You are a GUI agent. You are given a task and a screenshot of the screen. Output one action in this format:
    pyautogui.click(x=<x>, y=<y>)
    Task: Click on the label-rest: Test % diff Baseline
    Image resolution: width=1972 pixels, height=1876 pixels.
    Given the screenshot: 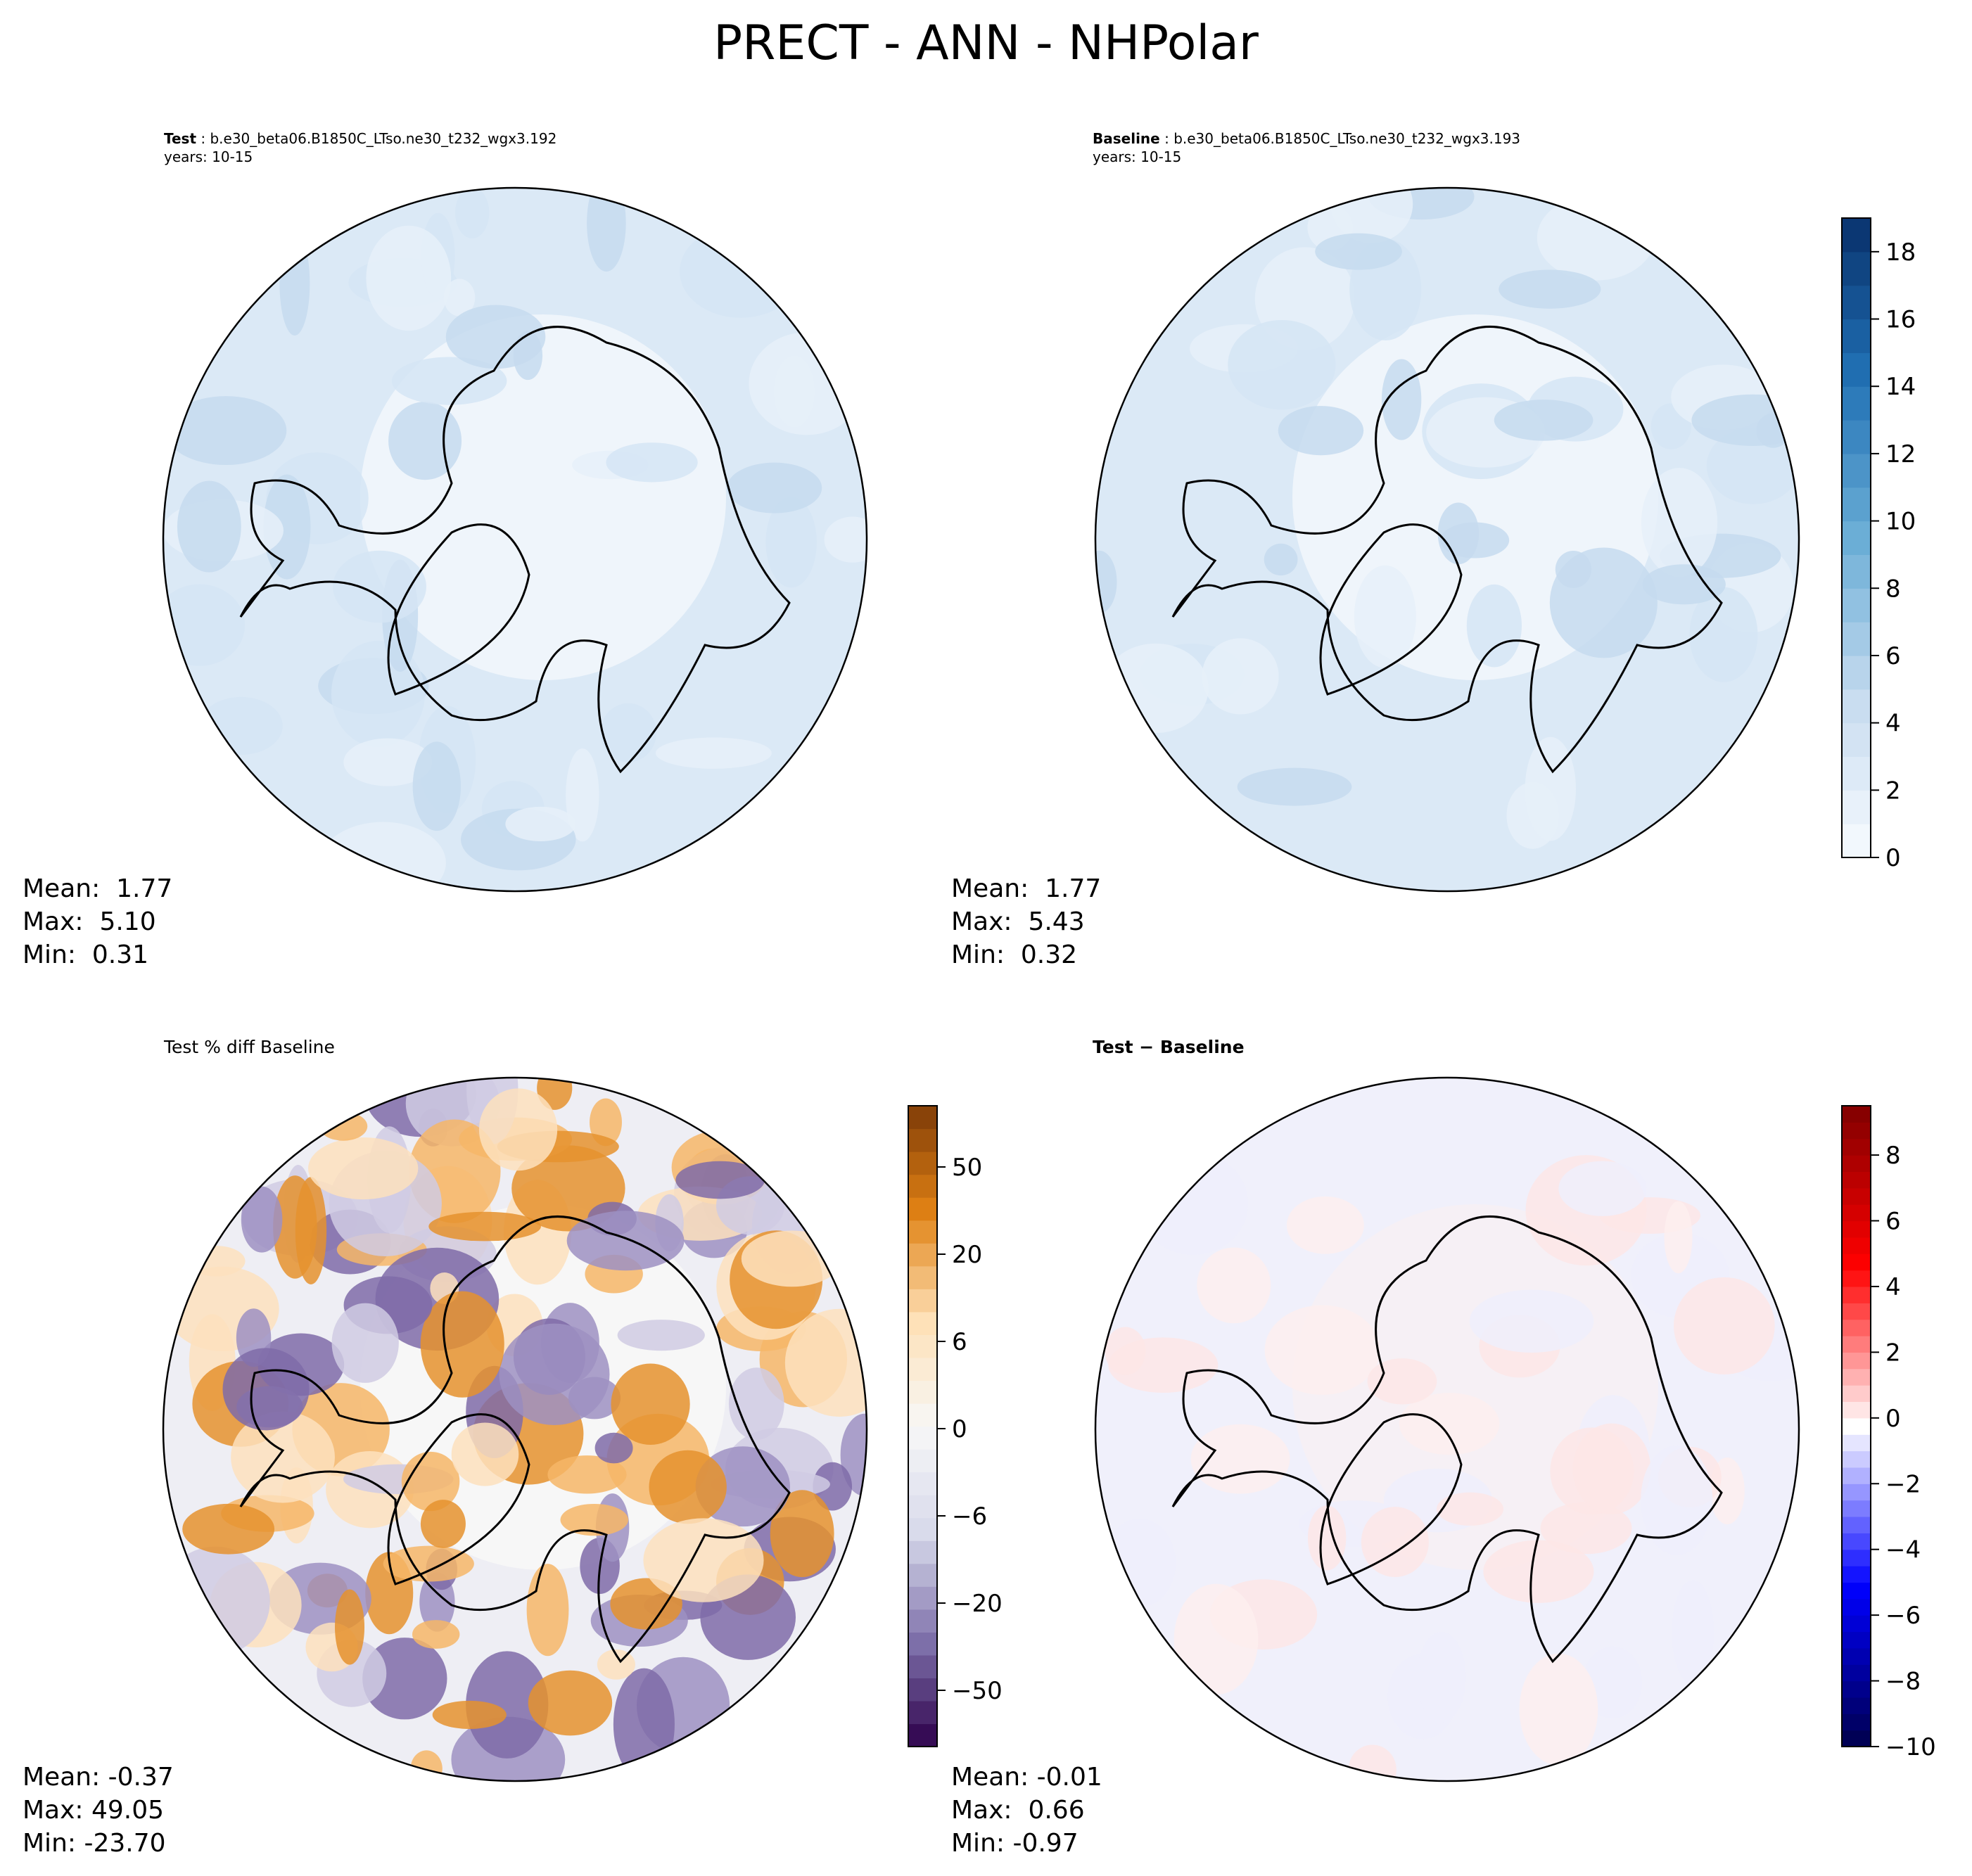 What is the action you would take?
    pyautogui.click(x=250, y=1047)
    